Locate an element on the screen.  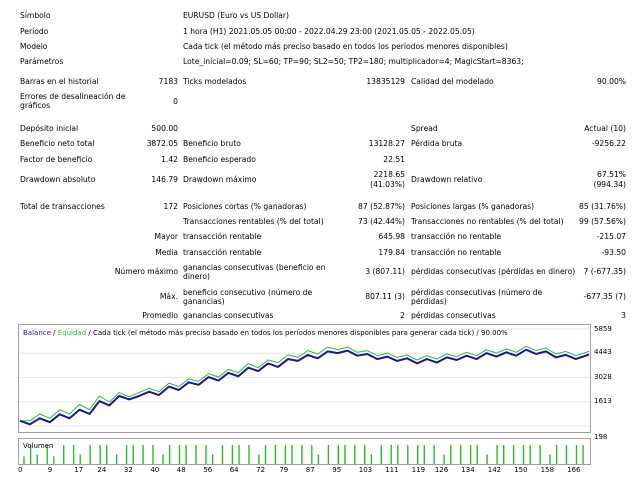
x-tick-label-9: 72 is located at coordinates (261, 470).